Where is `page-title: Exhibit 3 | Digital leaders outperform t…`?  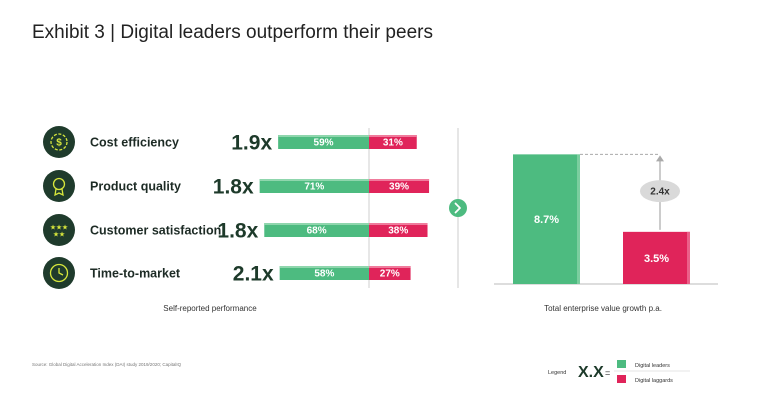
page-title: Exhibit 3 | Digital leaders outperform t… is located at coordinates (232, 32).